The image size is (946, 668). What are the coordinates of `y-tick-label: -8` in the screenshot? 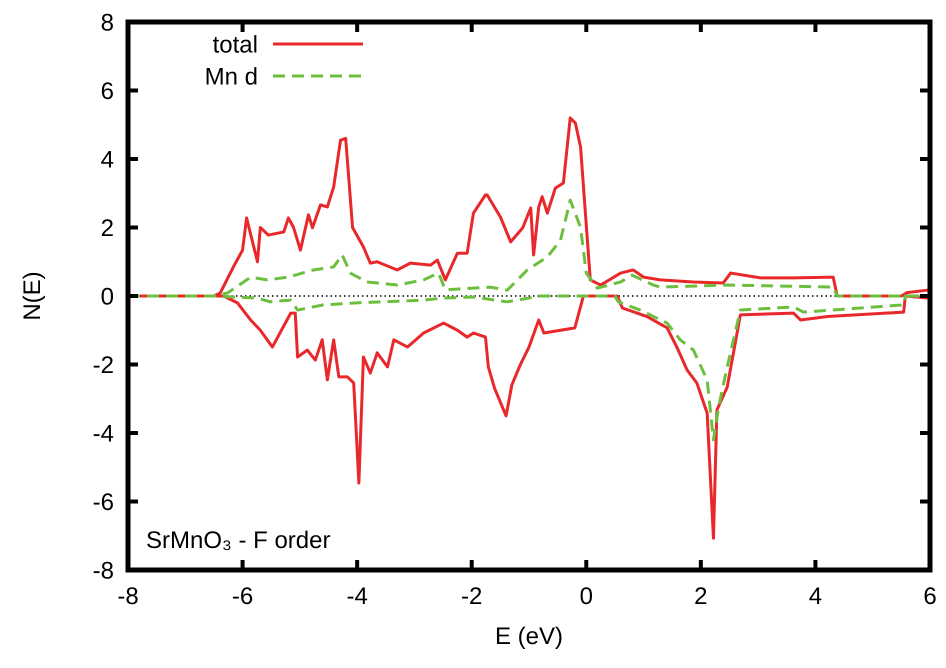 It's located at (103, 570).